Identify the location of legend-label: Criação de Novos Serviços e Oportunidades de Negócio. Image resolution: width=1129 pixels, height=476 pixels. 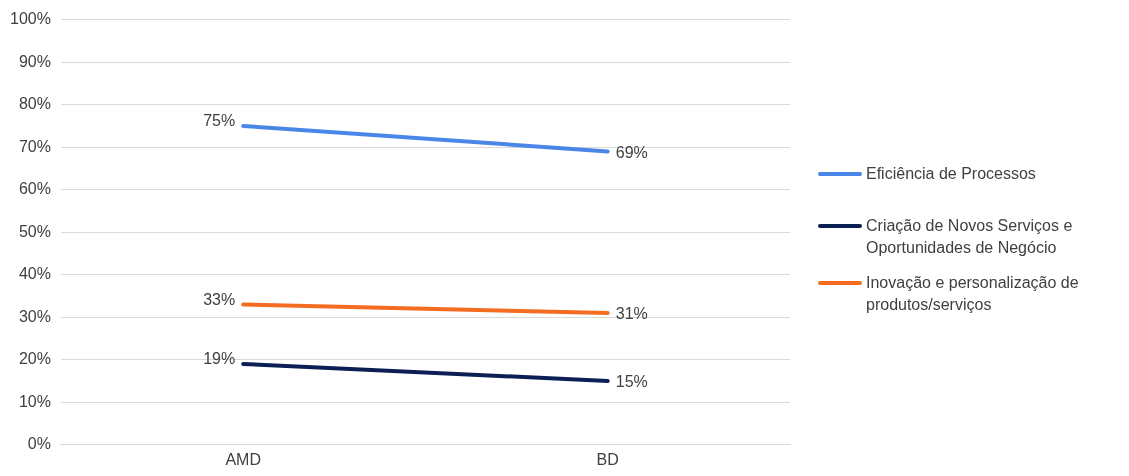
(970, 237).